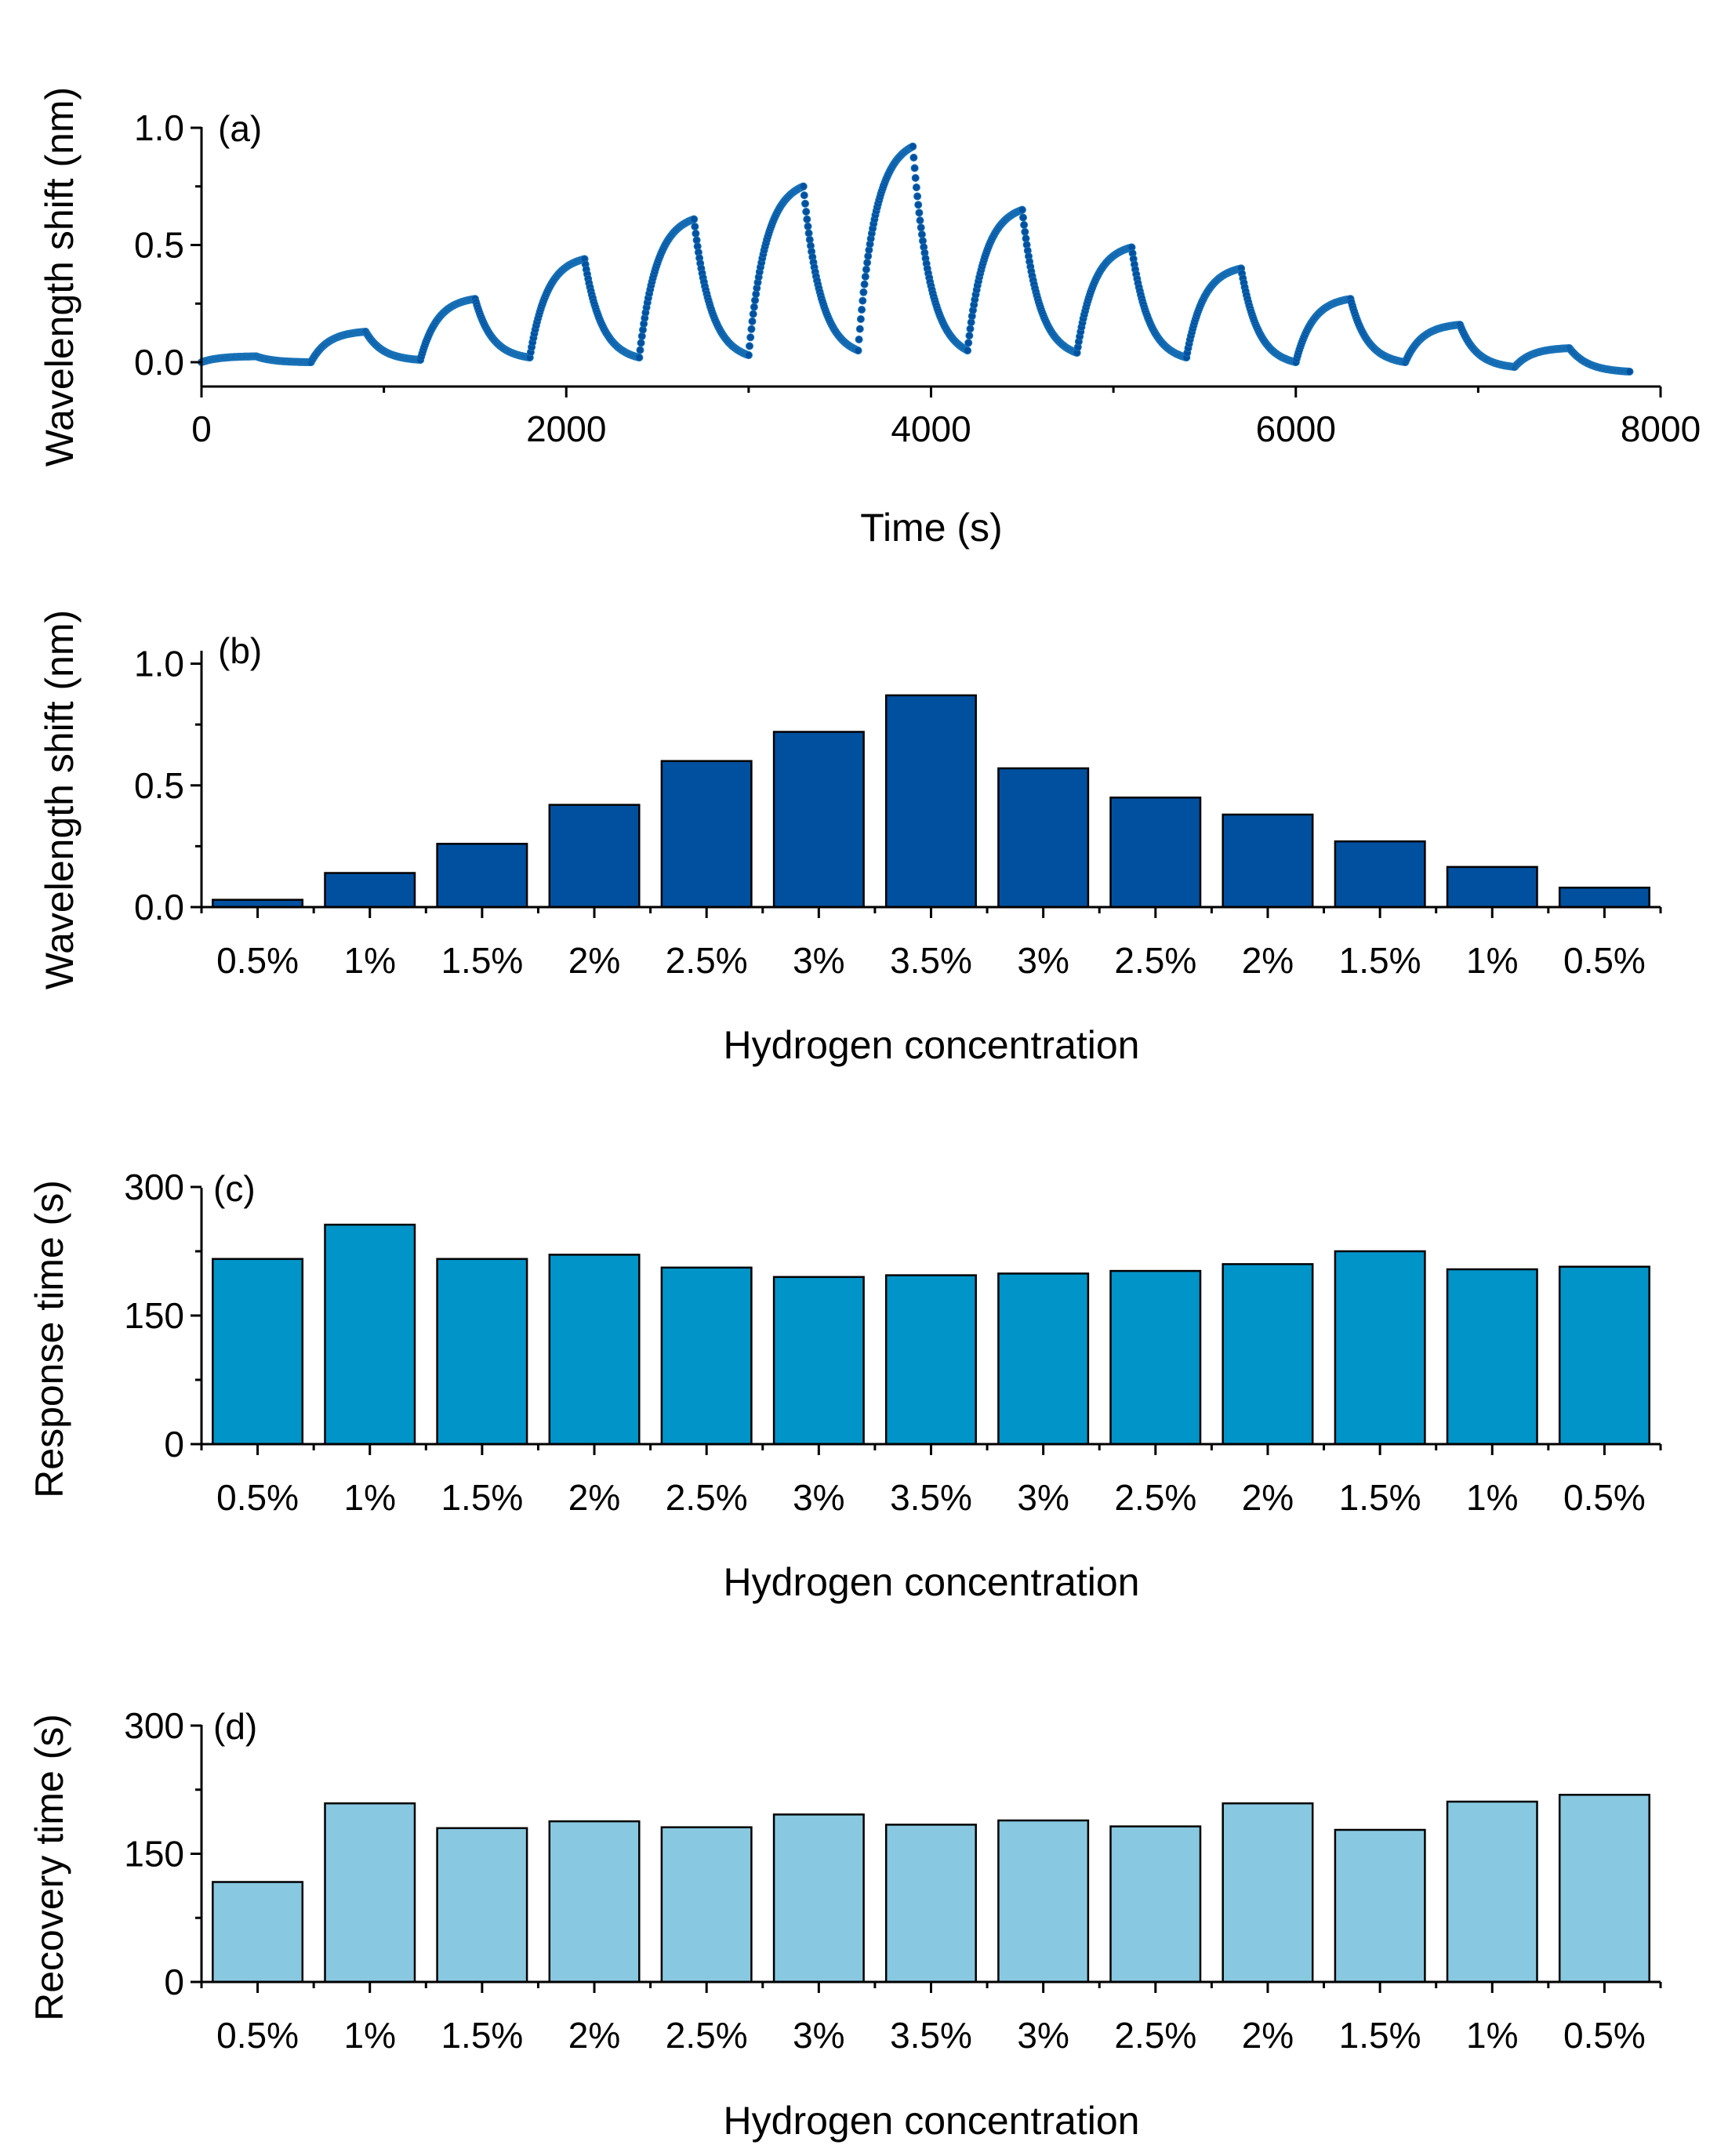  What do you see at coordinates (159, 127) in the screenshot?
I see `a-y-tick-label: 1.0` at bounding box center [159, 127].